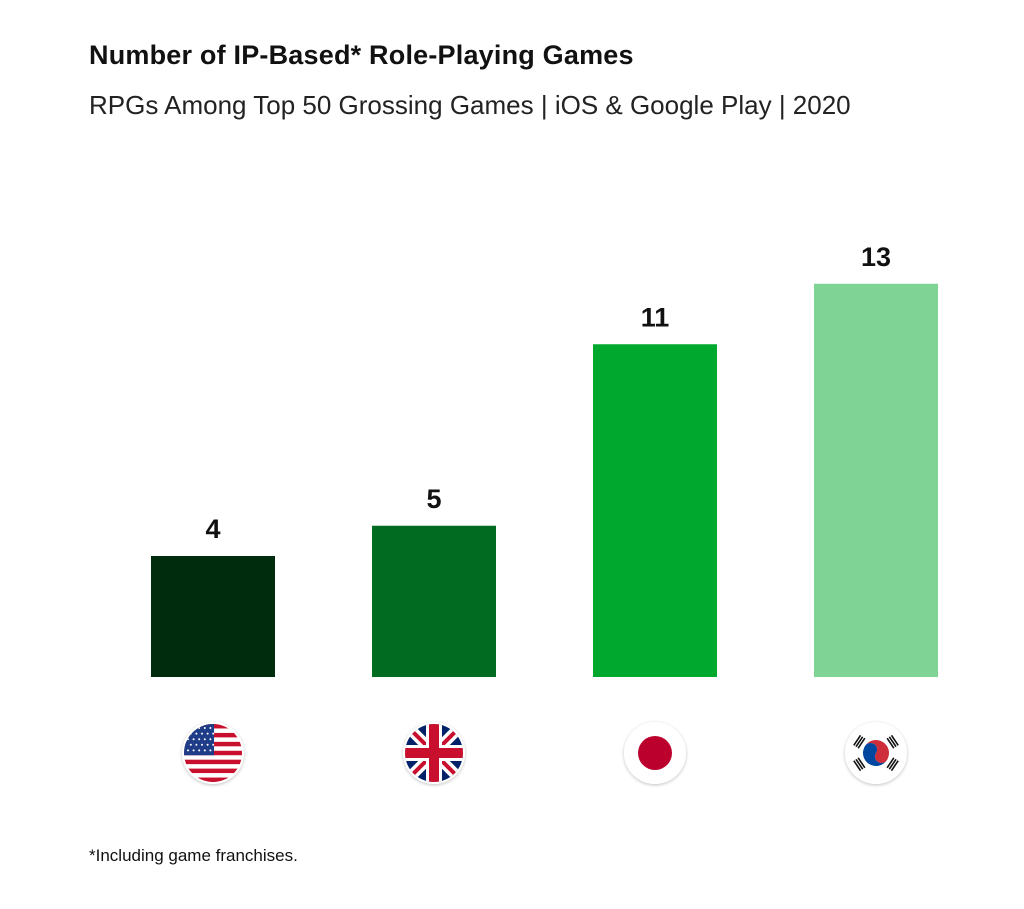 The image size is (1024, 909). I want to click on value-label: 11, so click(655, 317).